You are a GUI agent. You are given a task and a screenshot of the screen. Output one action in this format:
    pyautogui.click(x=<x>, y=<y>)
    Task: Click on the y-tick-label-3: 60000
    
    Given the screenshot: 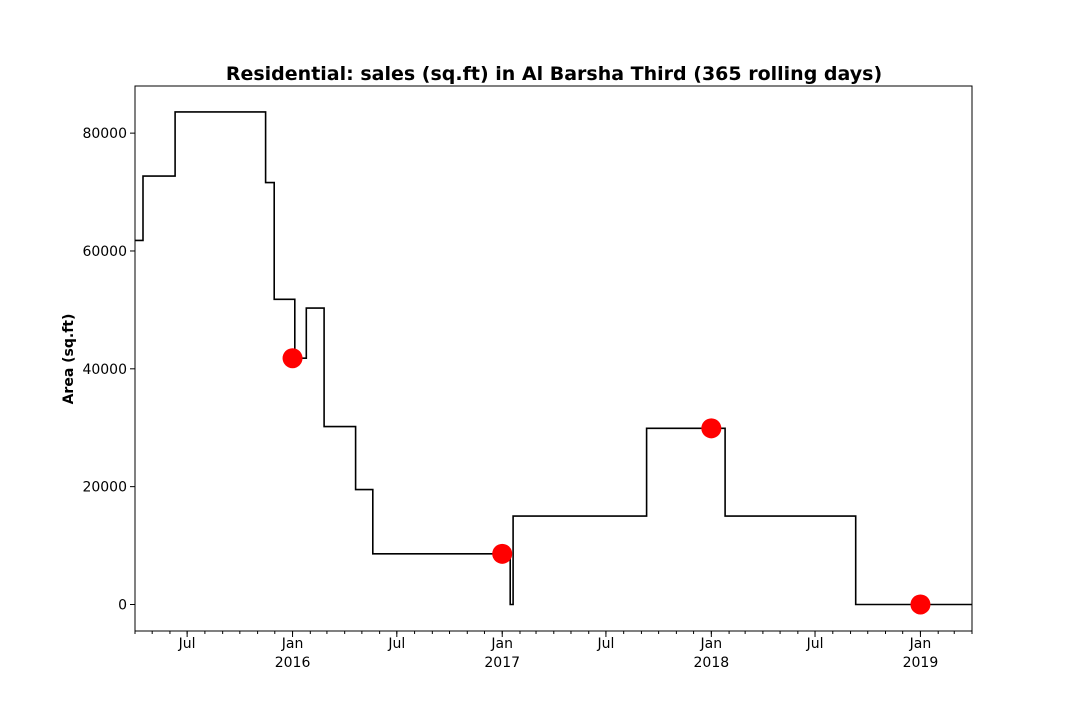 What is the action you would take?
    pyautogui.click(x=104, y=252)
    